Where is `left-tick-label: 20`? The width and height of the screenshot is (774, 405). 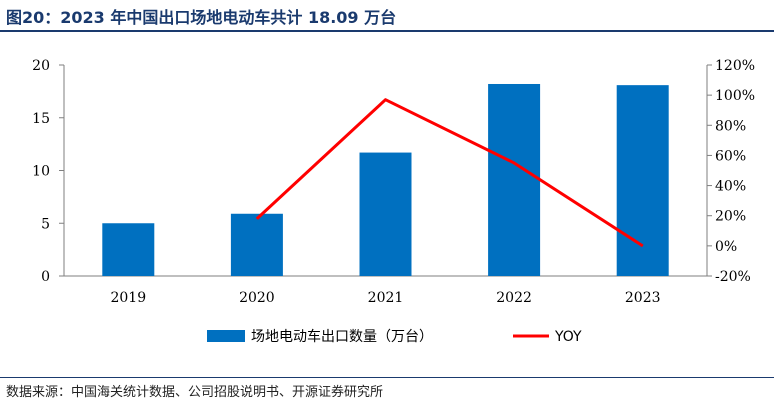
left-tick-label: 20 is located at coordinates (41, 66).